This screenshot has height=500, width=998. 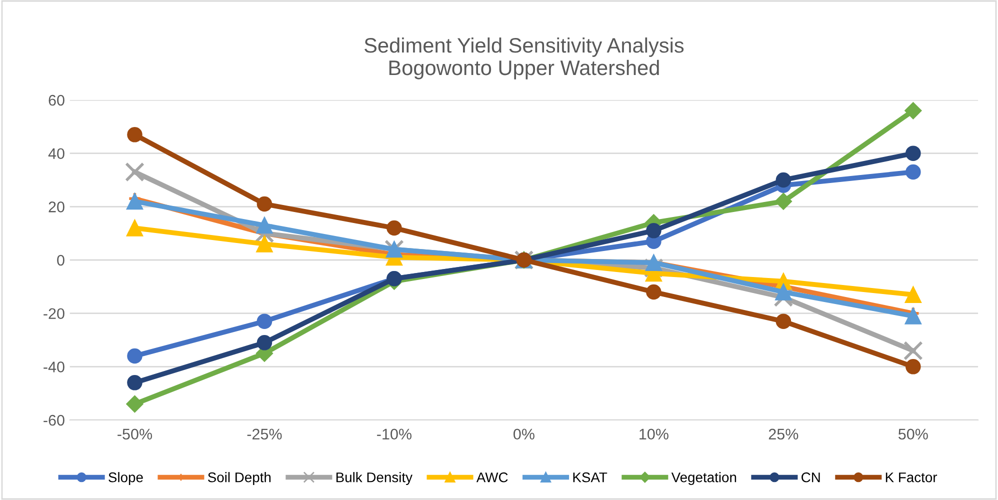 I want to click on y-tick-label: -60, so click(x=54, y=420).